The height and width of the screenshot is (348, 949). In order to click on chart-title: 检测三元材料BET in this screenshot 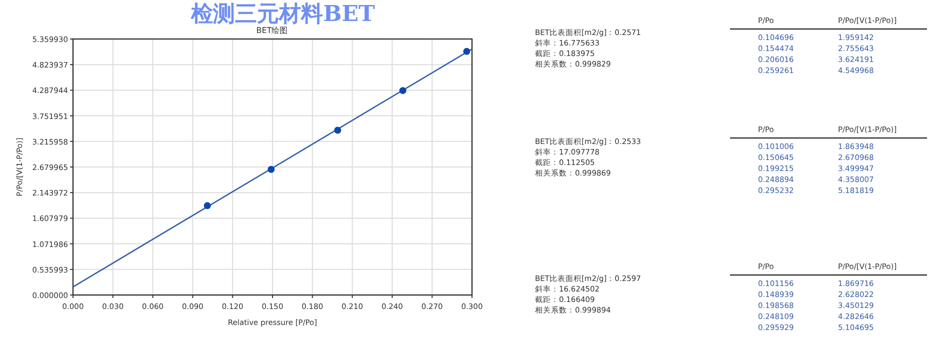, I will do `click(283, 14)`.